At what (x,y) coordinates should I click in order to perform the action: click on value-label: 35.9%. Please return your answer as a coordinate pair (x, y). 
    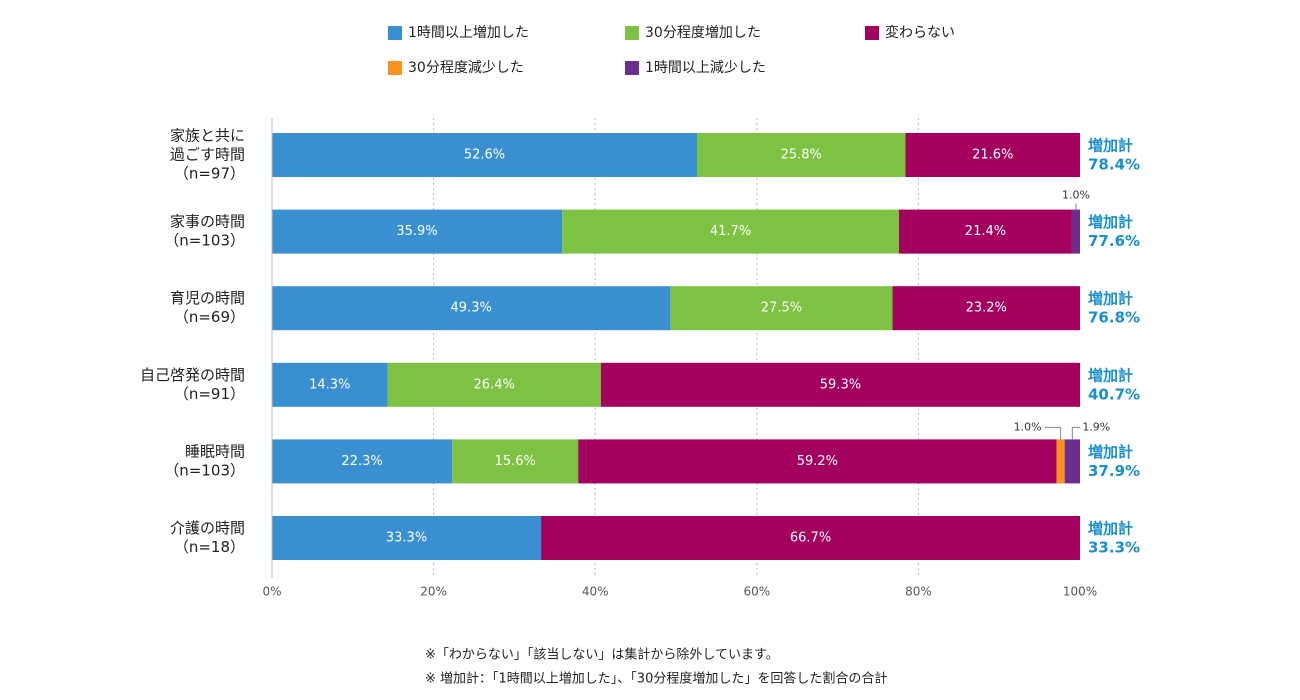
    Looking at the image, I should click on (416, 231).